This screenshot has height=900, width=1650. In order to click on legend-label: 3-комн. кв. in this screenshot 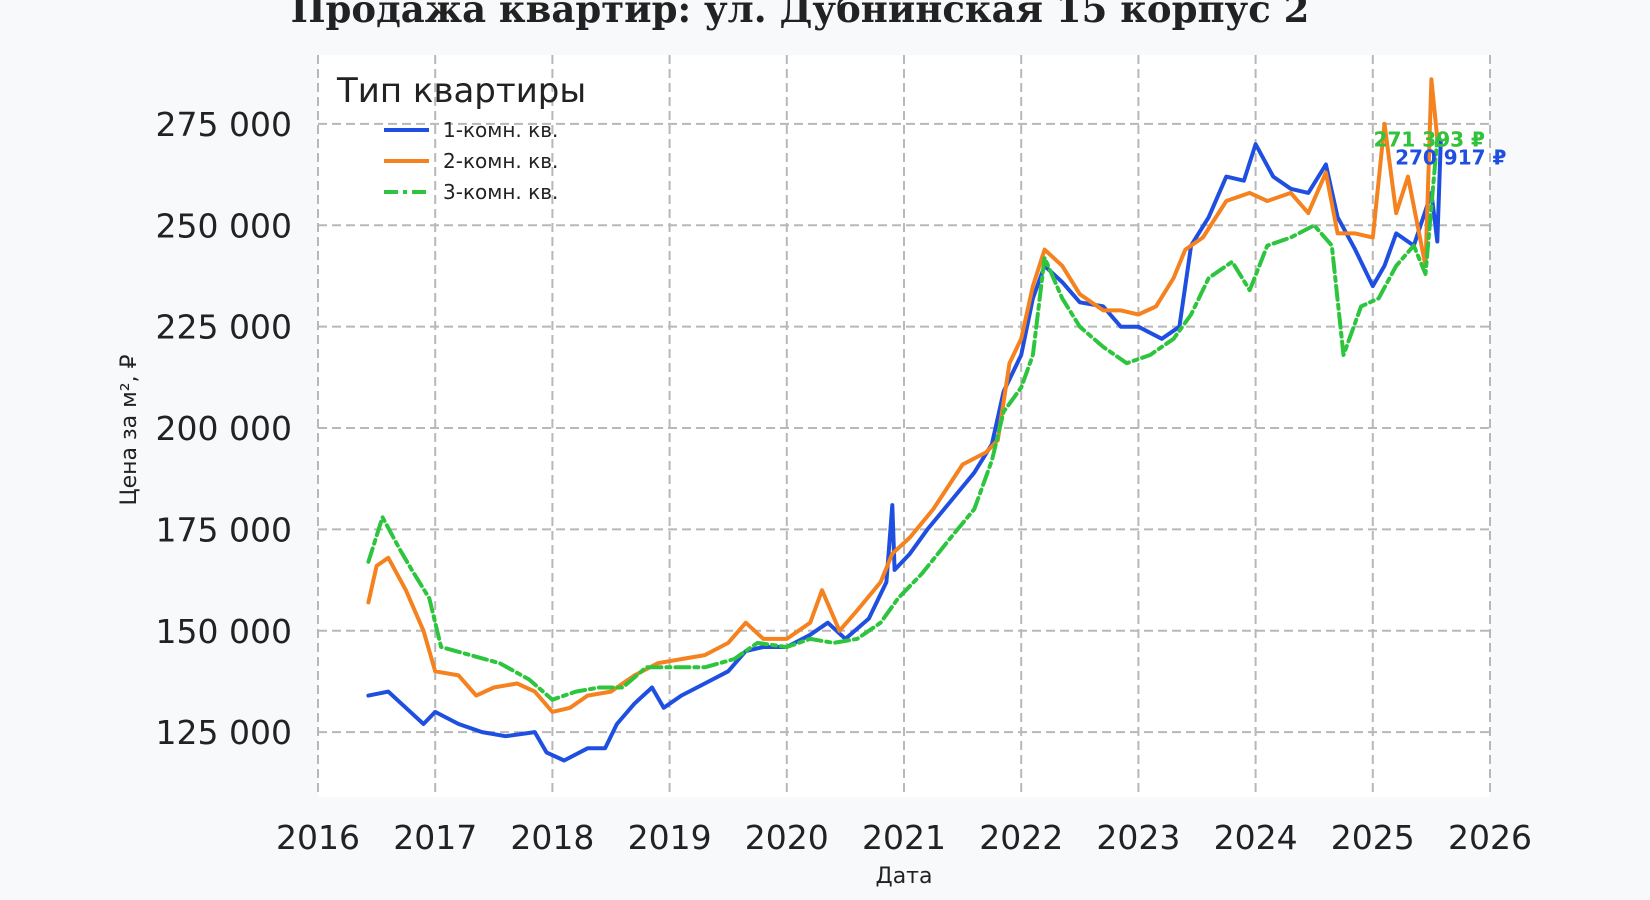, I will do `click(500, 192)`.